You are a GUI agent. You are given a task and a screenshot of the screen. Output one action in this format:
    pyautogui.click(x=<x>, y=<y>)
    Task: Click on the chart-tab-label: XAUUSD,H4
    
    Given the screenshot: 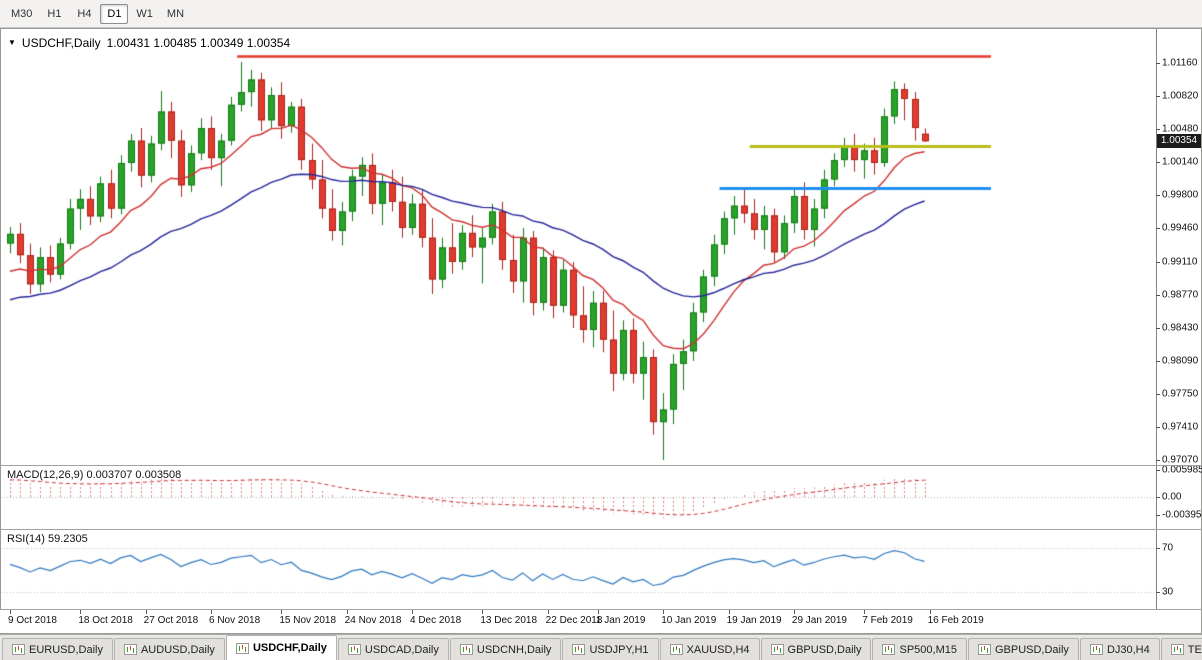 What is the action you would take?
    pyautogui.click(x=718, y=649)
    